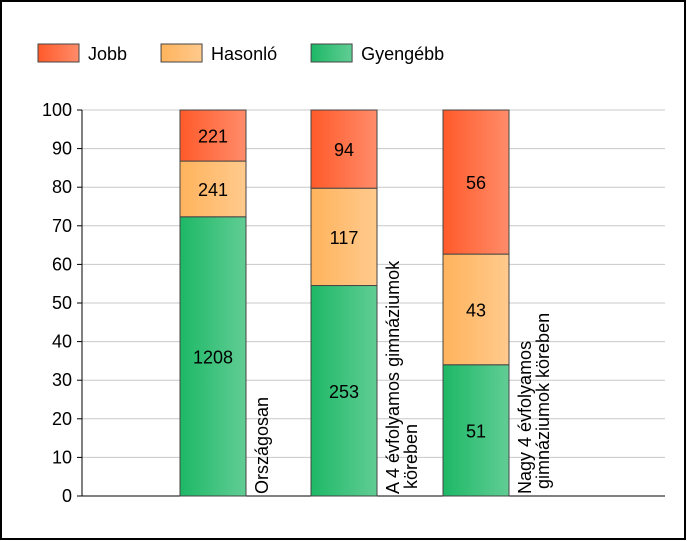 The height and width of the screenshot is (541, 687). I want to click on data-label: 51, so click(476, 431).